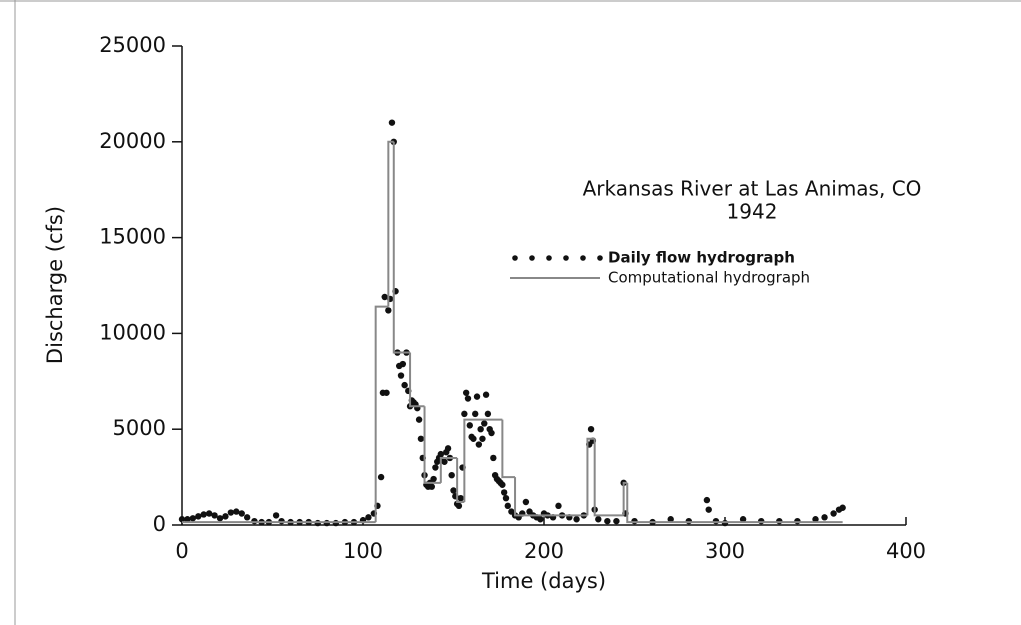 The image size is (1021, 625). Describe the element at coordinates (363, 551) in the screenshot. I see `x-tick-label: 100` at that location.